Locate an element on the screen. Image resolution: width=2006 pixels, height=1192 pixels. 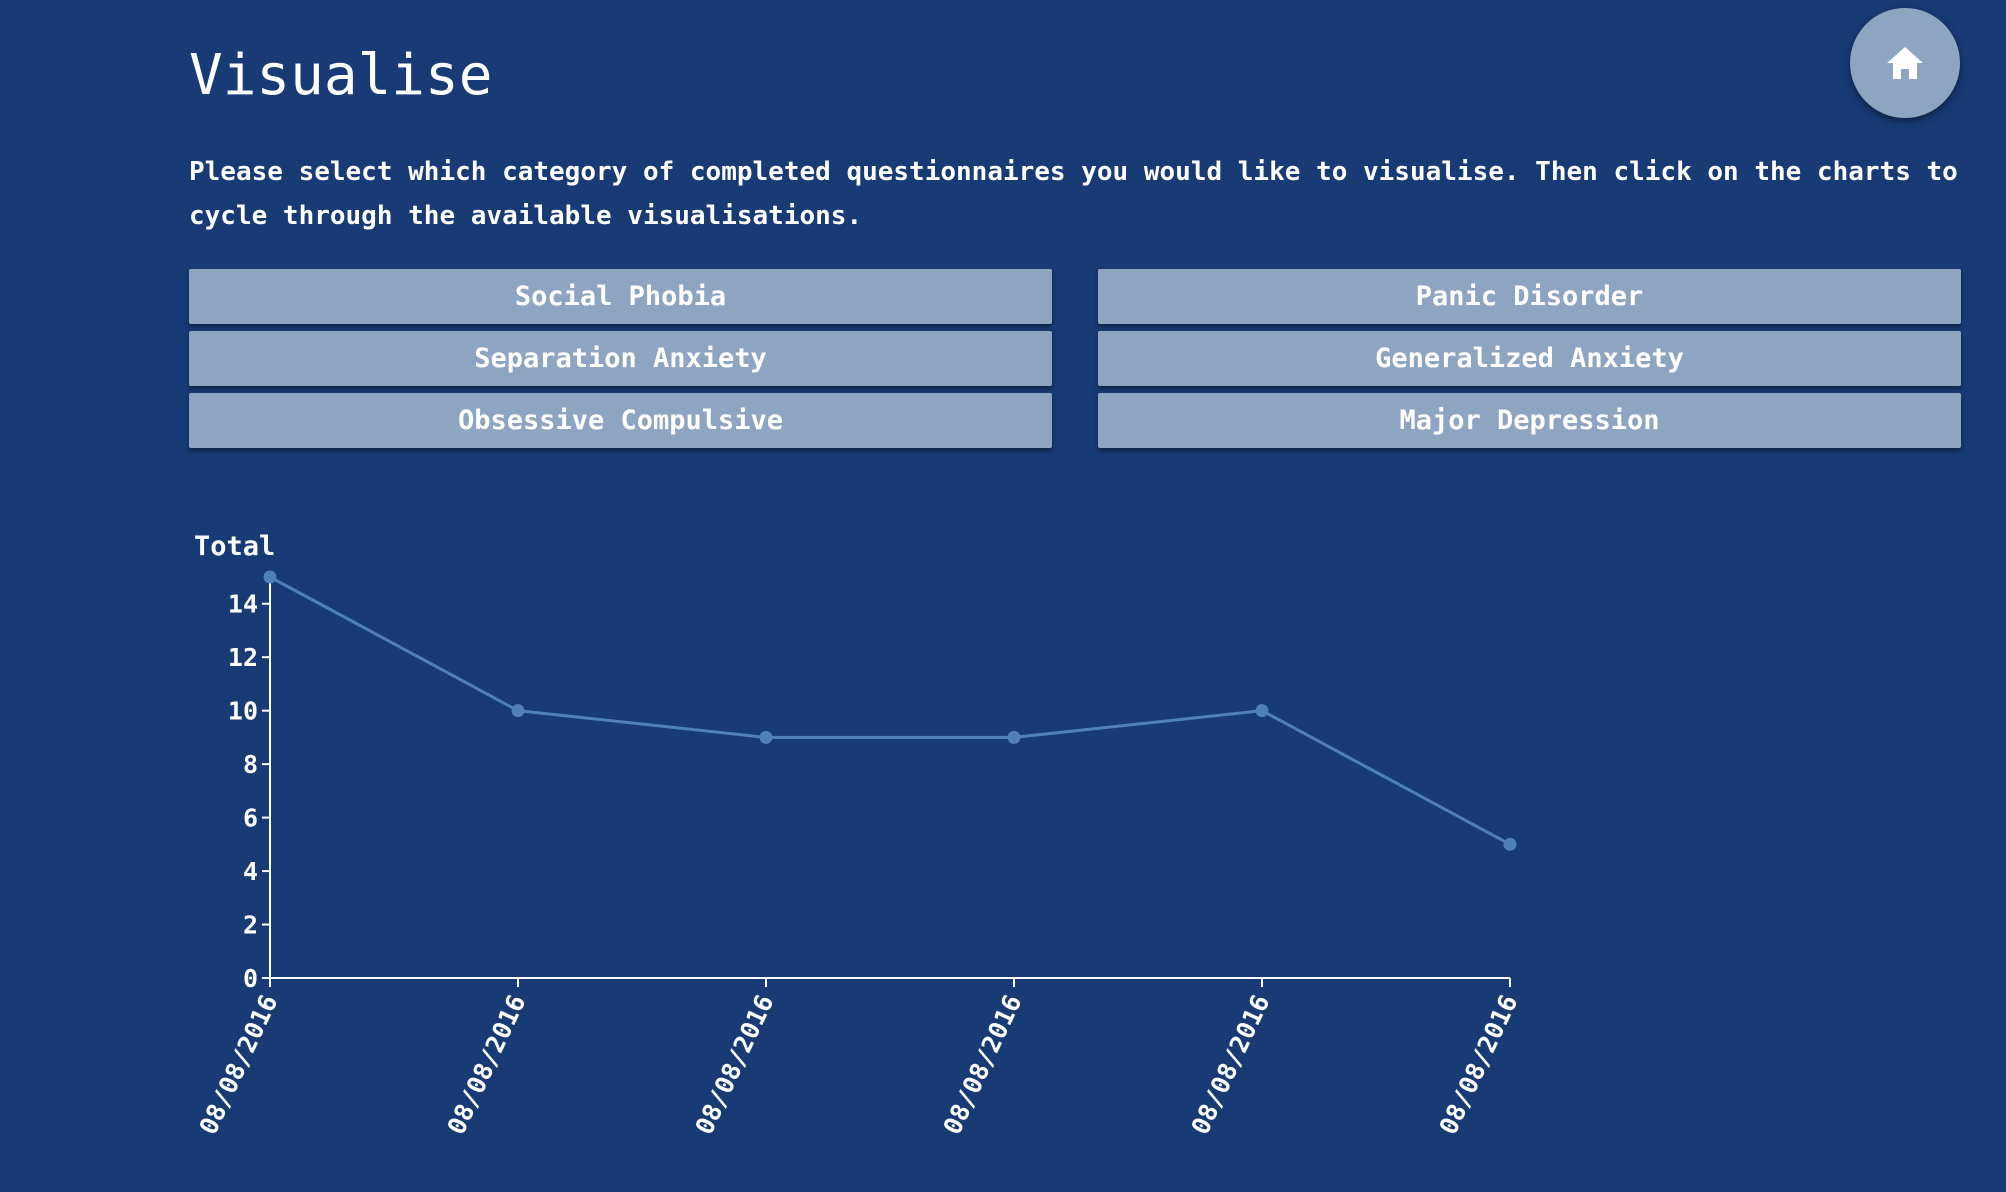
category-button-separation-anxiety: Separation Anxiety is located at coordinates (620, 358).